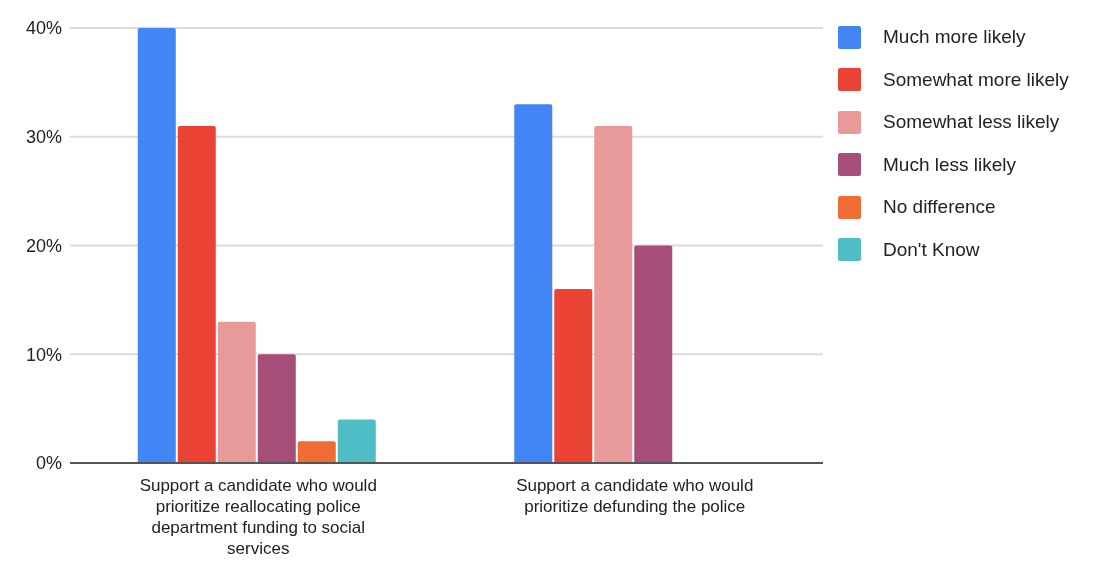 The image size is (1112, 571). Describe the element at coordinates (43, 28) in the screenshot. I see `y-tick-label: 40%` at that location.